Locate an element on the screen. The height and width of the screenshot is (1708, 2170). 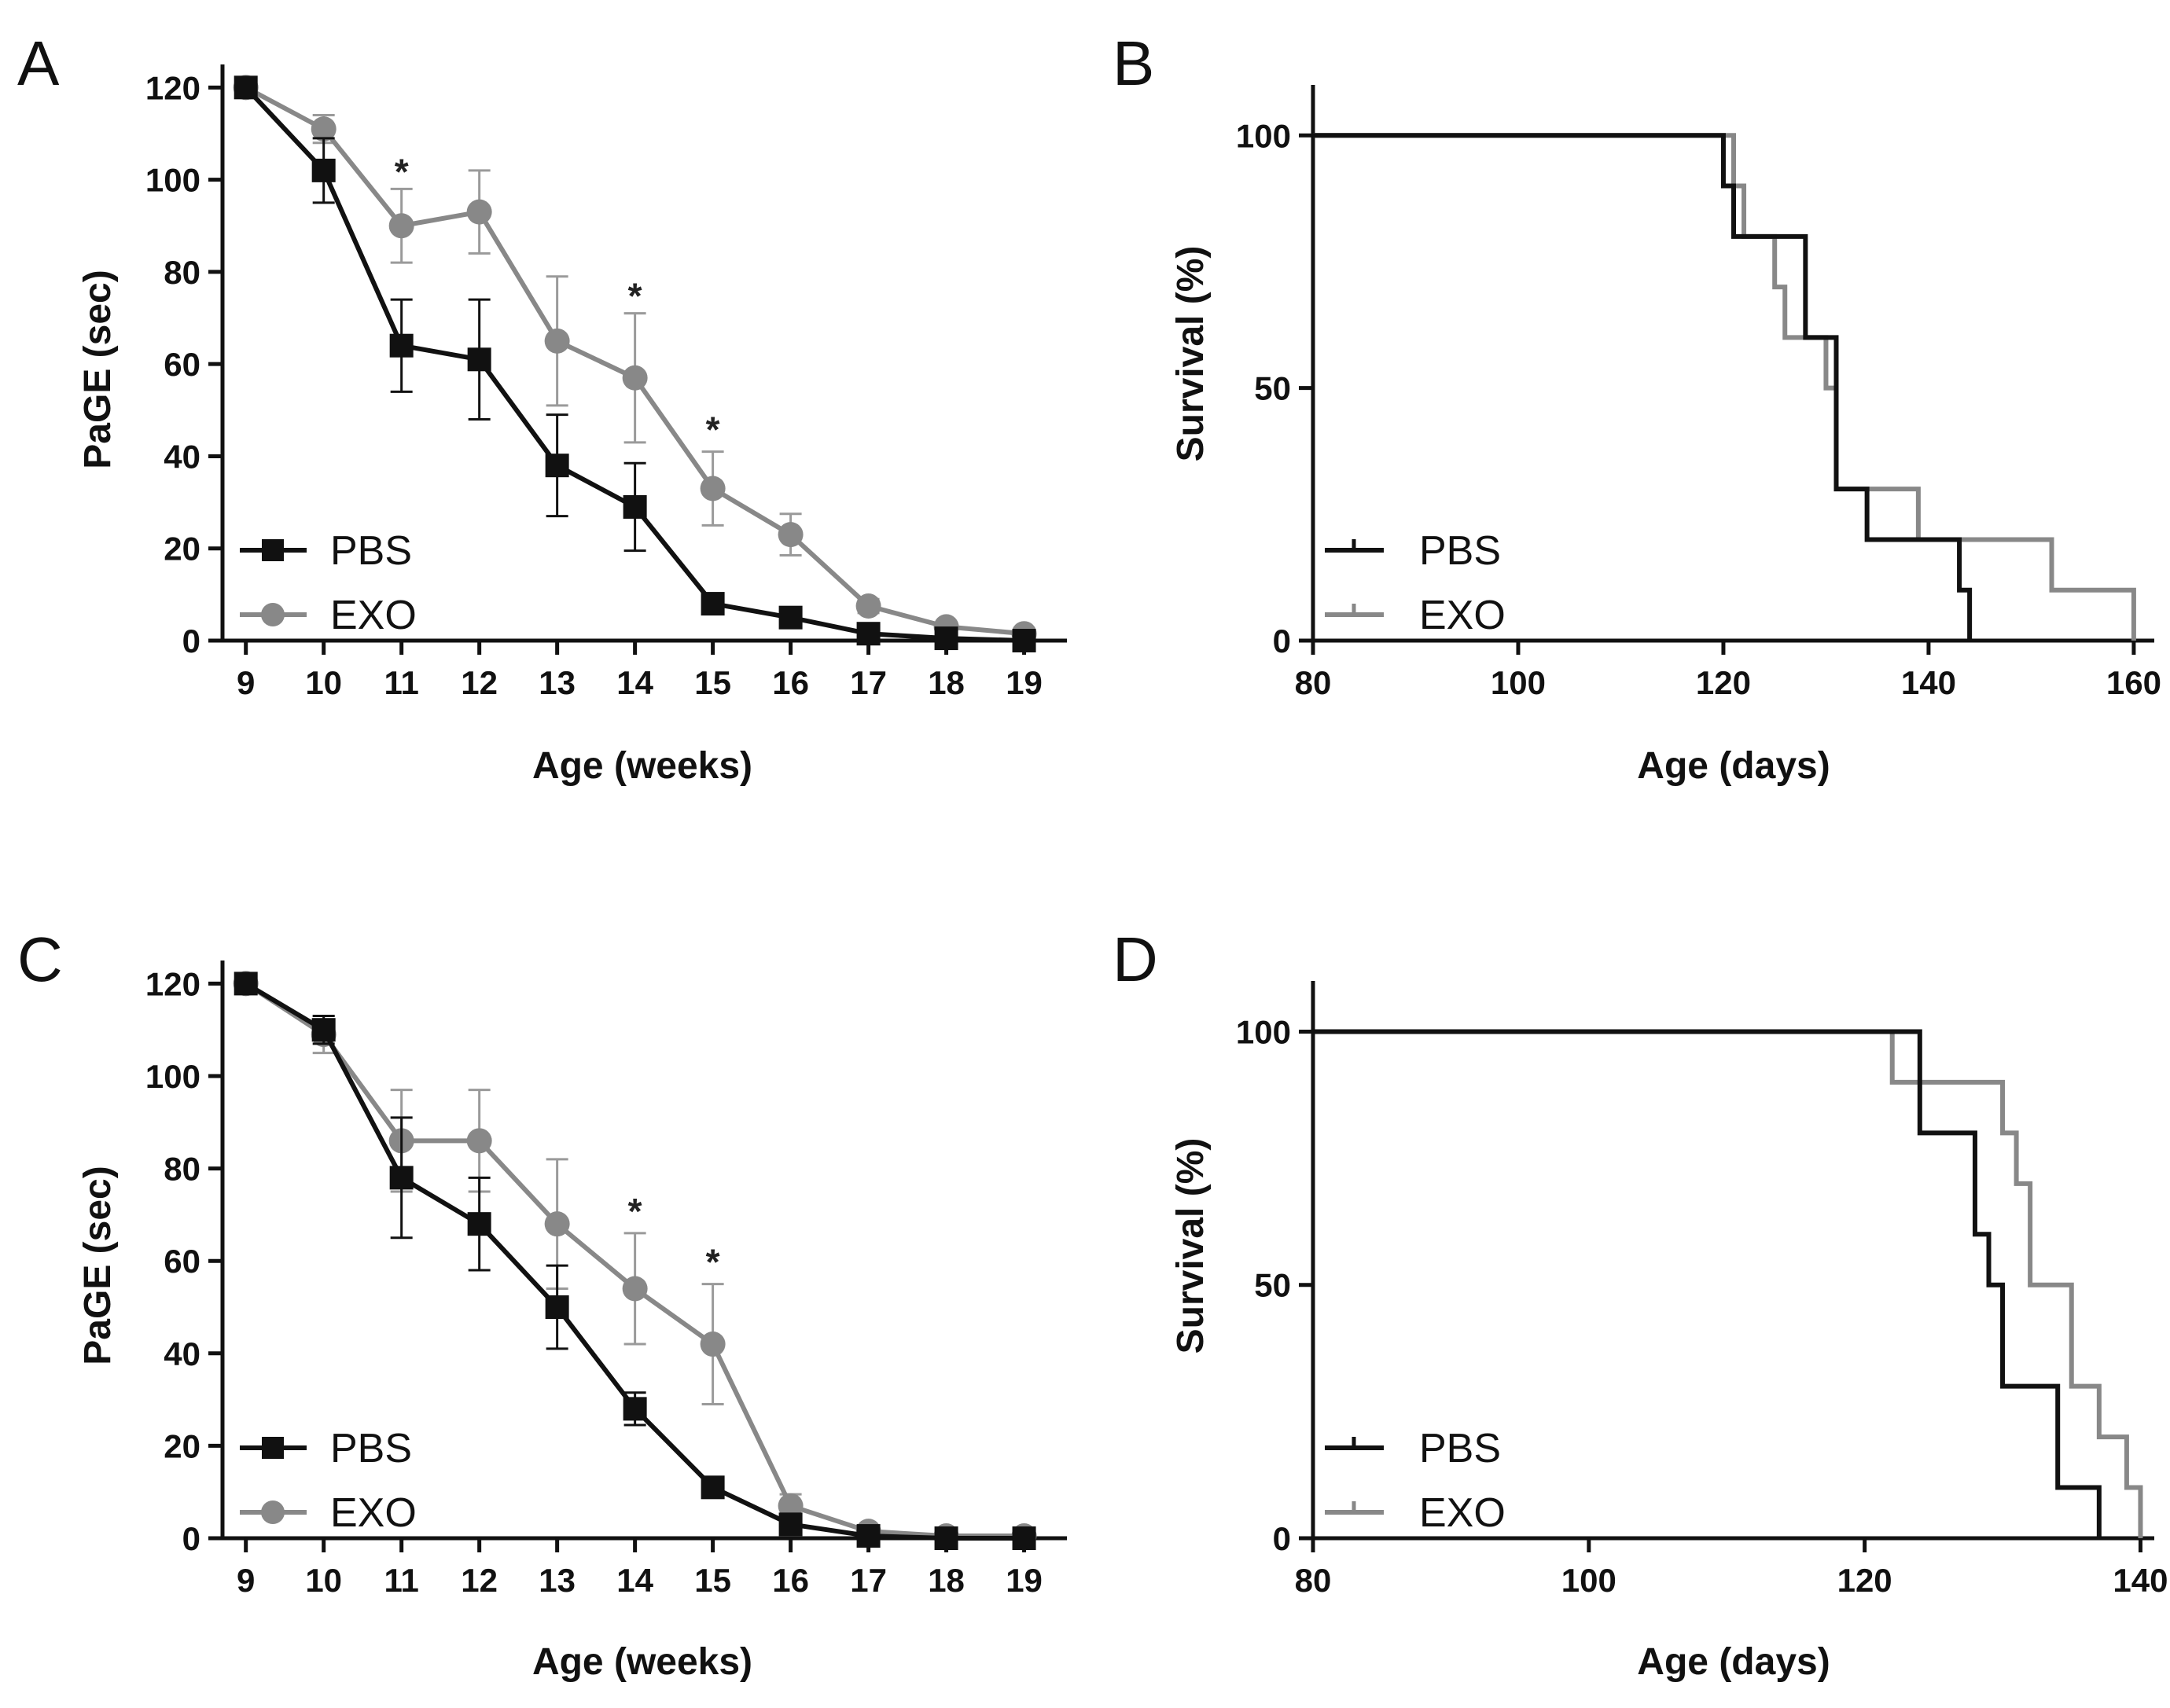
panel-c-x-tick-label: 19 is located at coordinates (1025, 1580).